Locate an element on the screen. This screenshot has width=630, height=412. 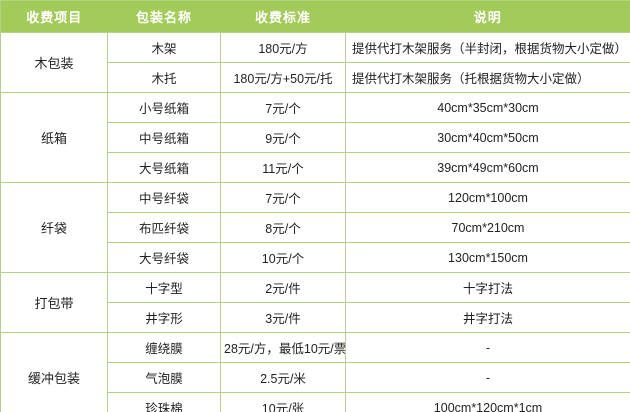
package-name-cell: 珍珠棉 is located at coordinates (164, 402).